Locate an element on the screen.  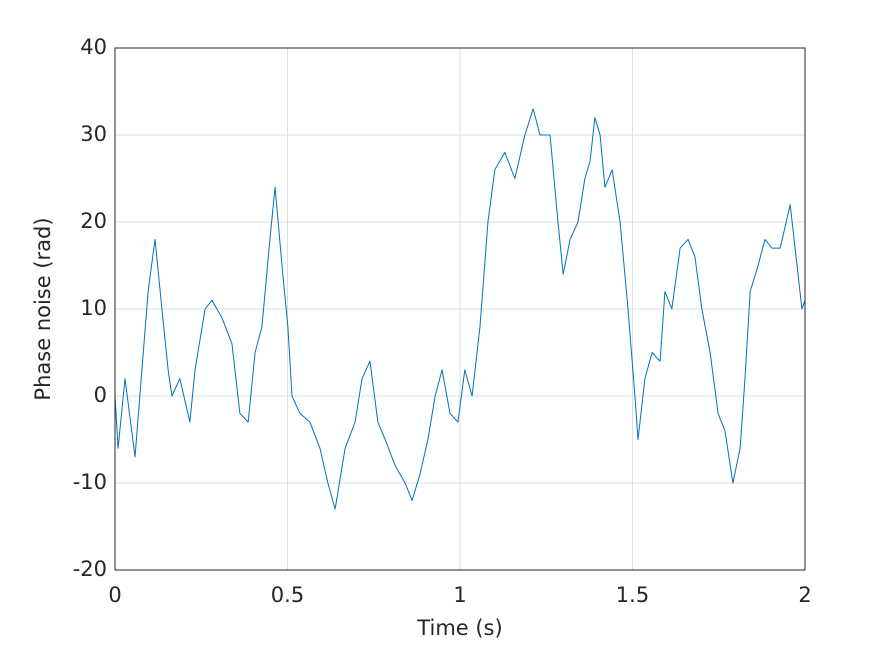
y-tick-label: -10 is located at coordinates (90, 482).